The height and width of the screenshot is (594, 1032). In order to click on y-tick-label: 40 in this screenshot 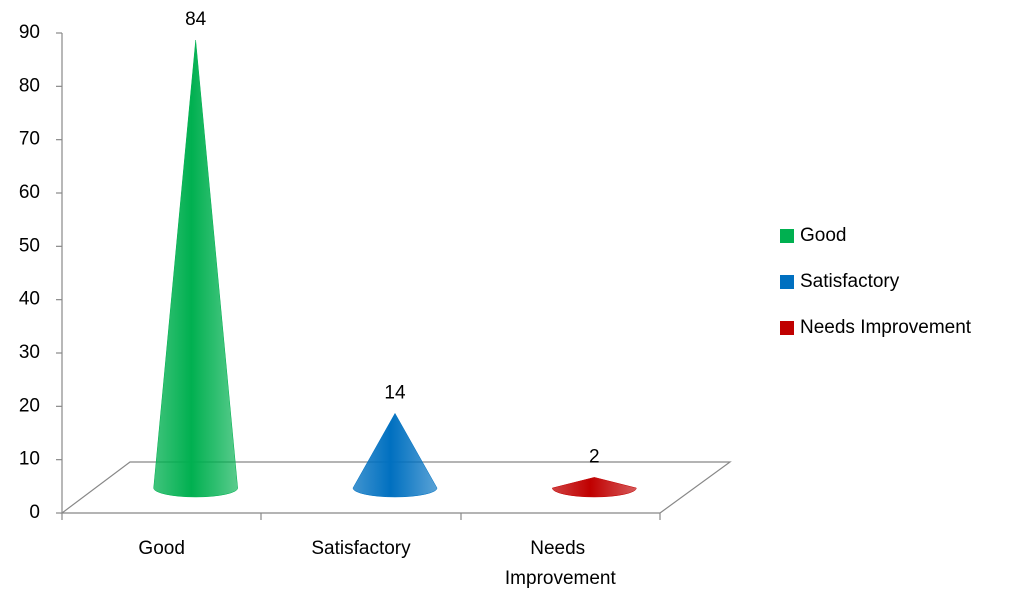, I will do `click(29, 299)`.